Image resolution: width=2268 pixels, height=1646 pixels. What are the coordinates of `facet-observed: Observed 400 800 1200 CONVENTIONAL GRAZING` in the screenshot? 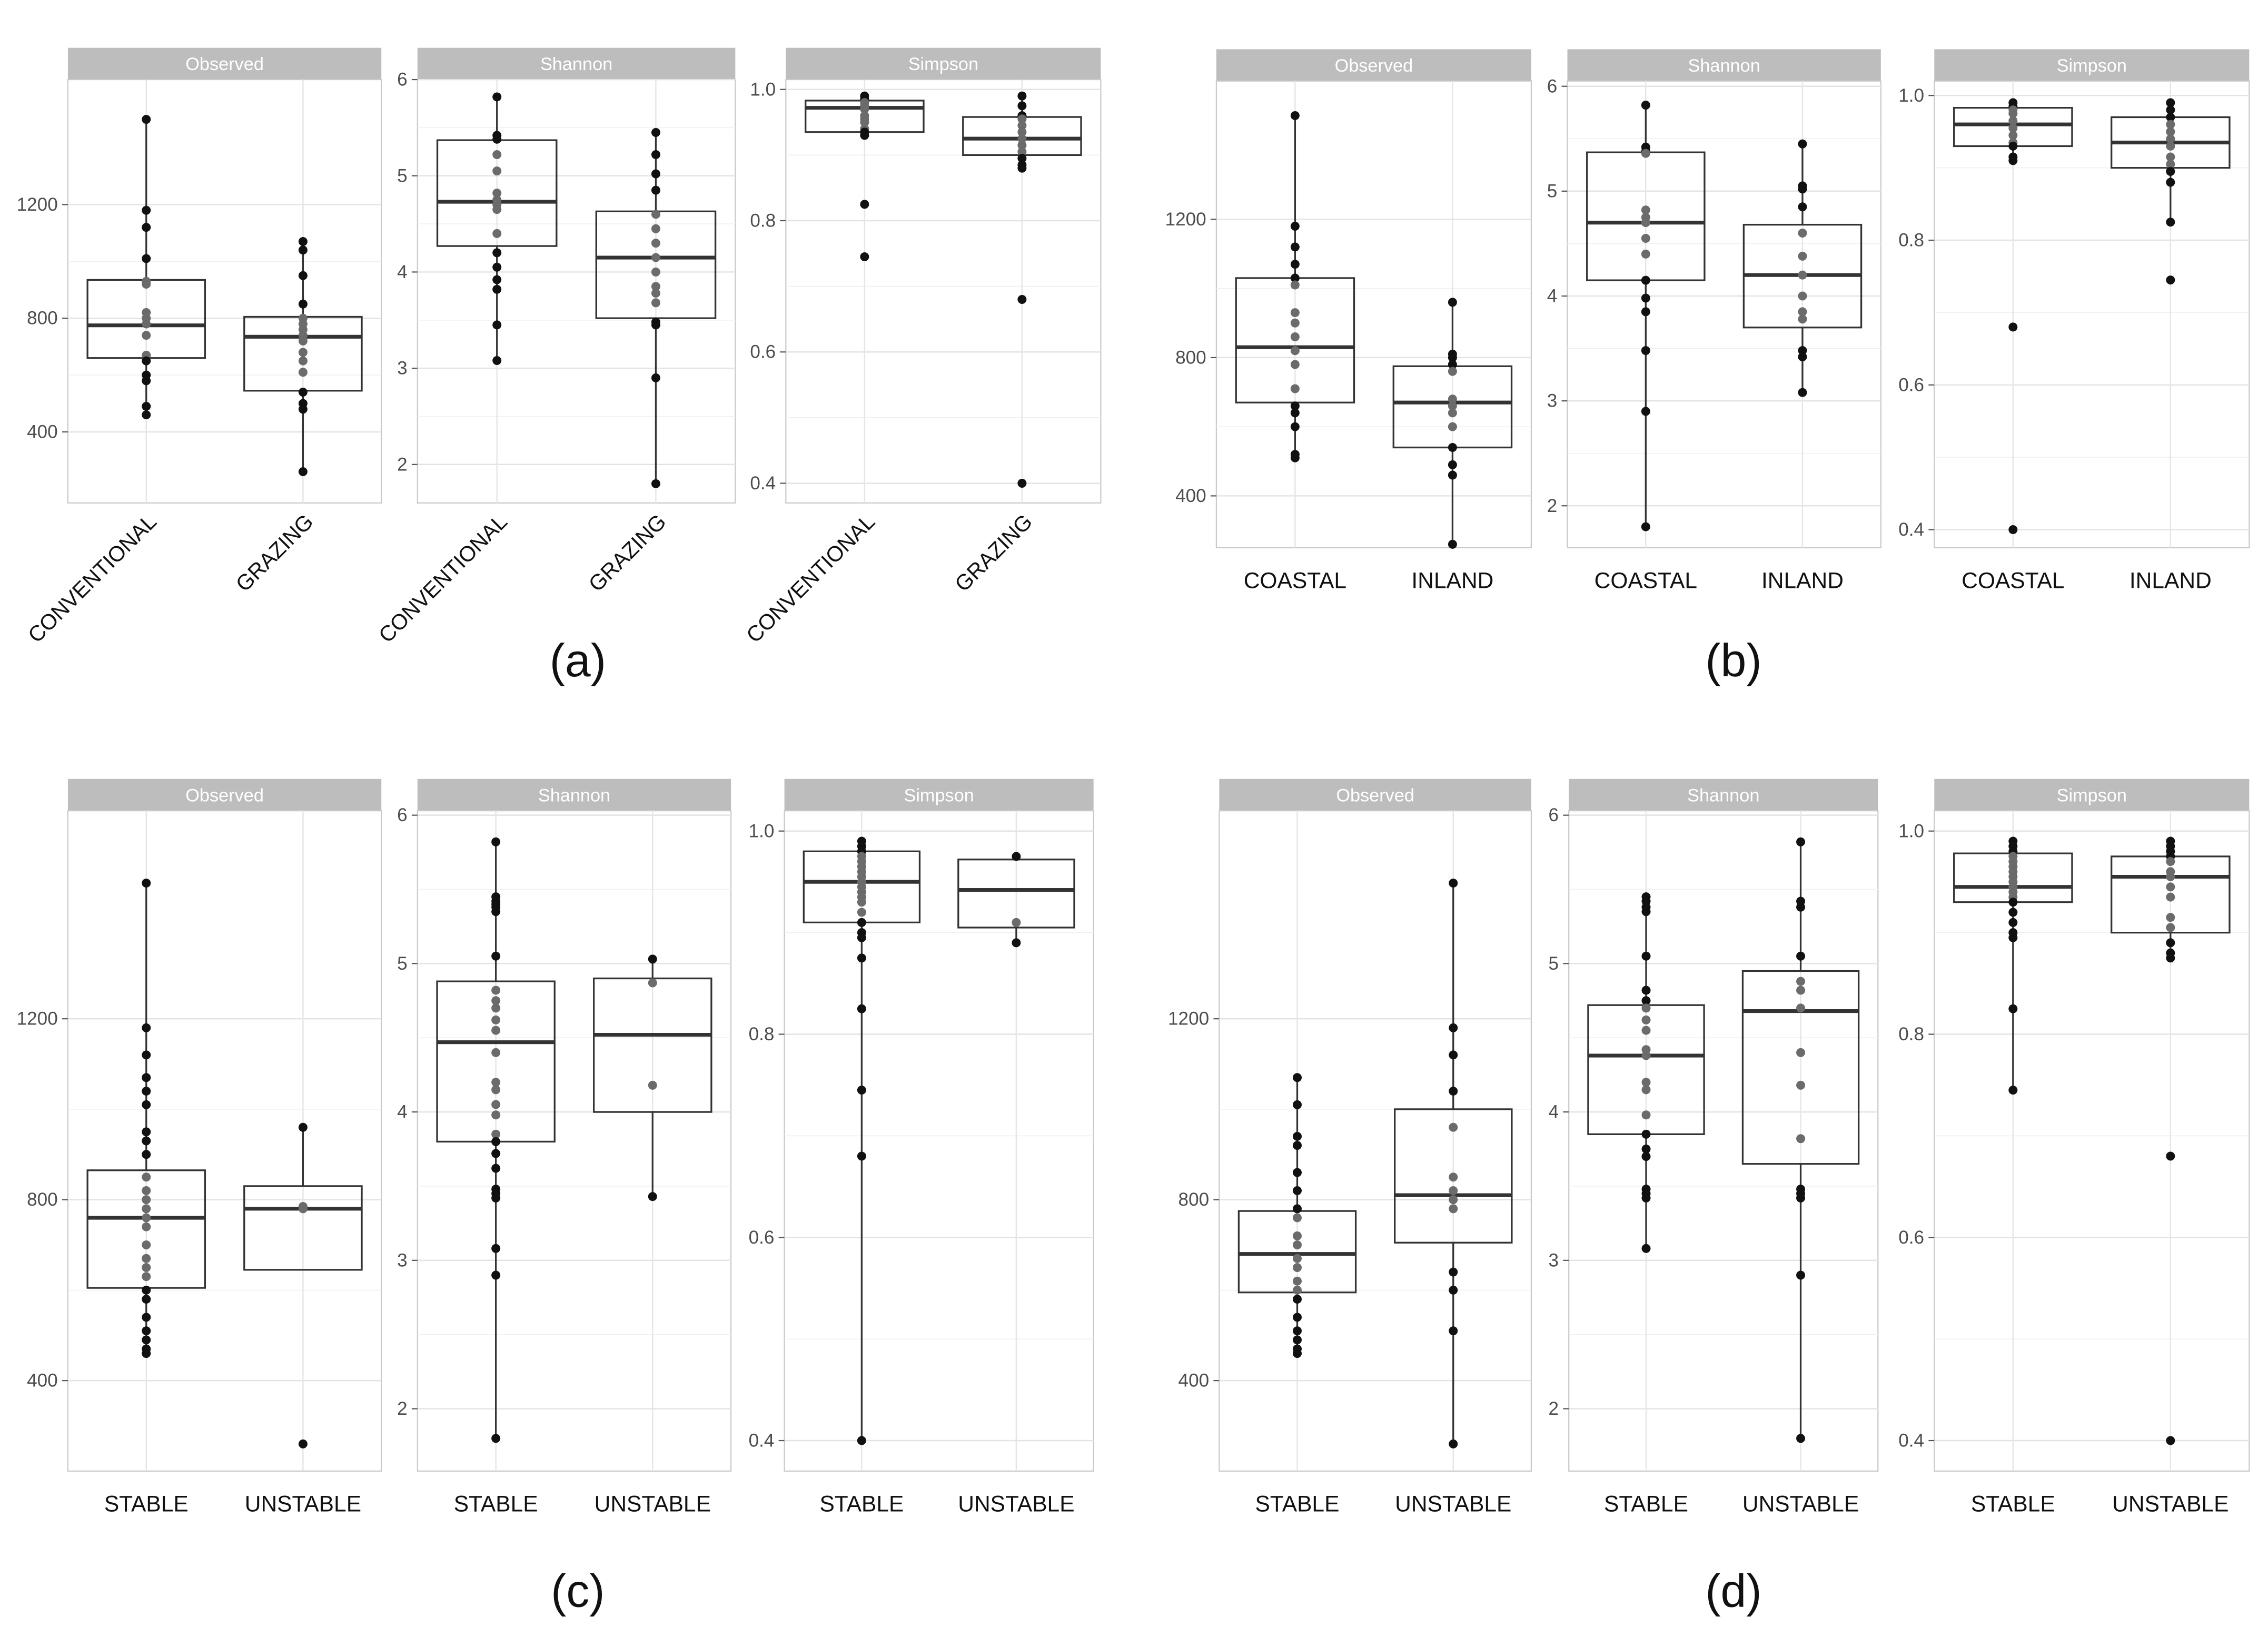 It's located at (199, 347).